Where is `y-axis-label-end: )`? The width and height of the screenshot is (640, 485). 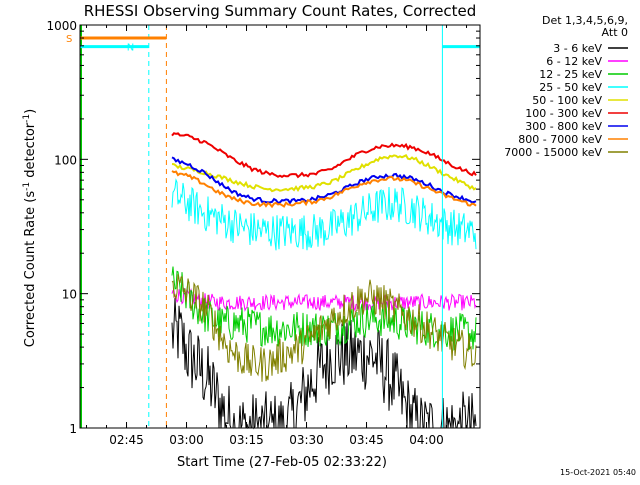
y-axis-label-end: ) is located at coordinates (30, 111).